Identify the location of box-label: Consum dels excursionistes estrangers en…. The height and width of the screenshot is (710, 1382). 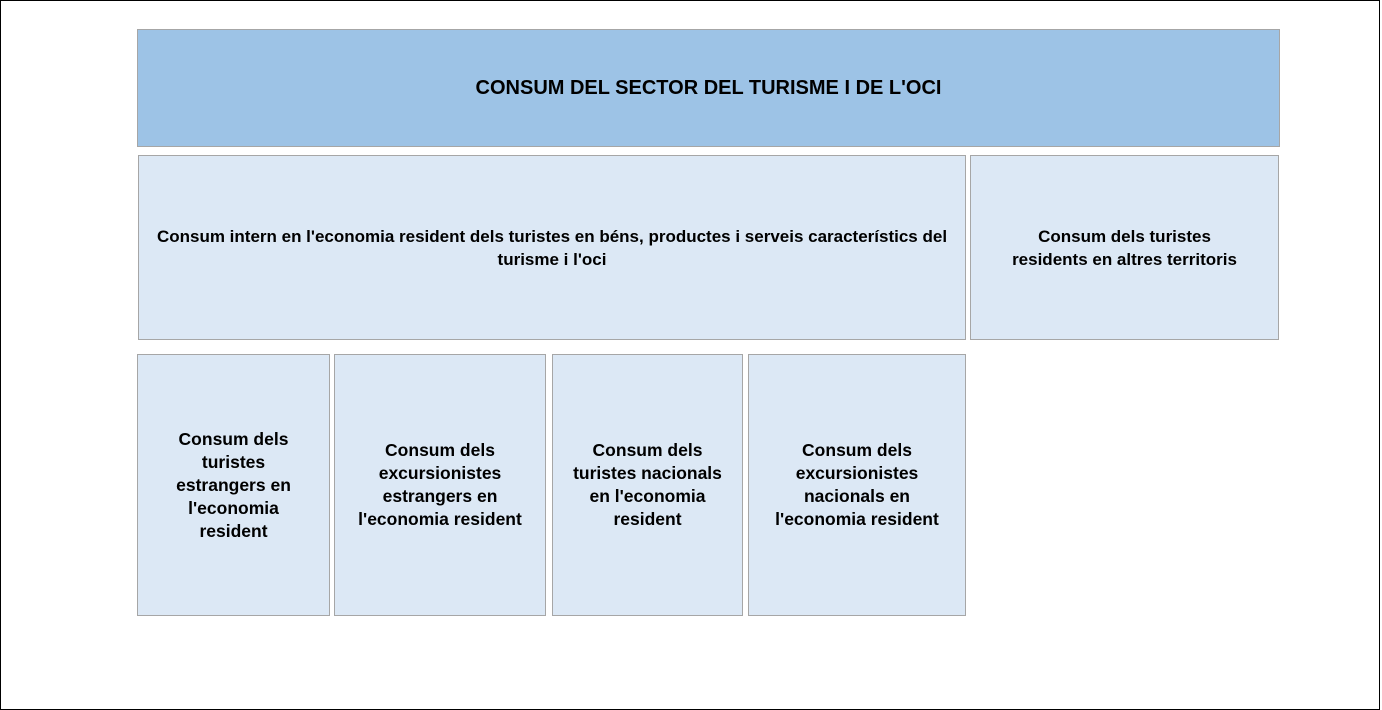
(440, 484).